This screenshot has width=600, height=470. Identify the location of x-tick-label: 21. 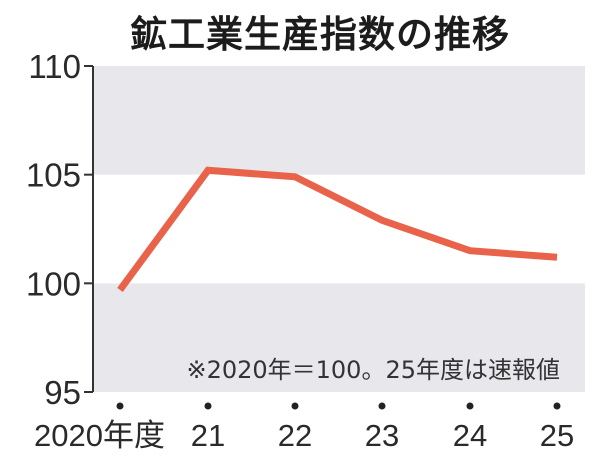
(208, 435).